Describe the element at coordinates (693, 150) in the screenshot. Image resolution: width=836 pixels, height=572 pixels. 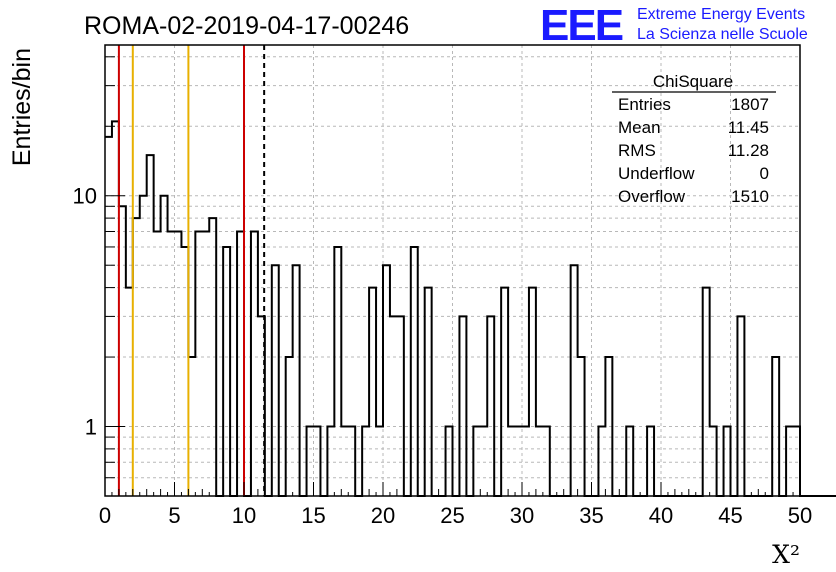
I see `stats-row-rms: RMS 11.28` at that location.